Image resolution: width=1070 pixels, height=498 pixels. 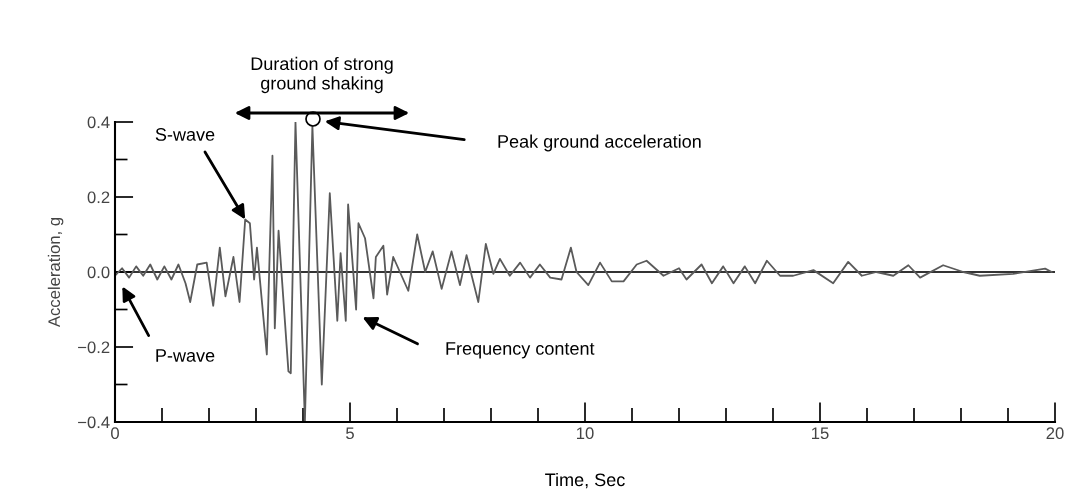 What do you see at coordinates (94, 347) in the screenshot?
I see `y-tick-label: −0.2` at bounding box center [94, 347].